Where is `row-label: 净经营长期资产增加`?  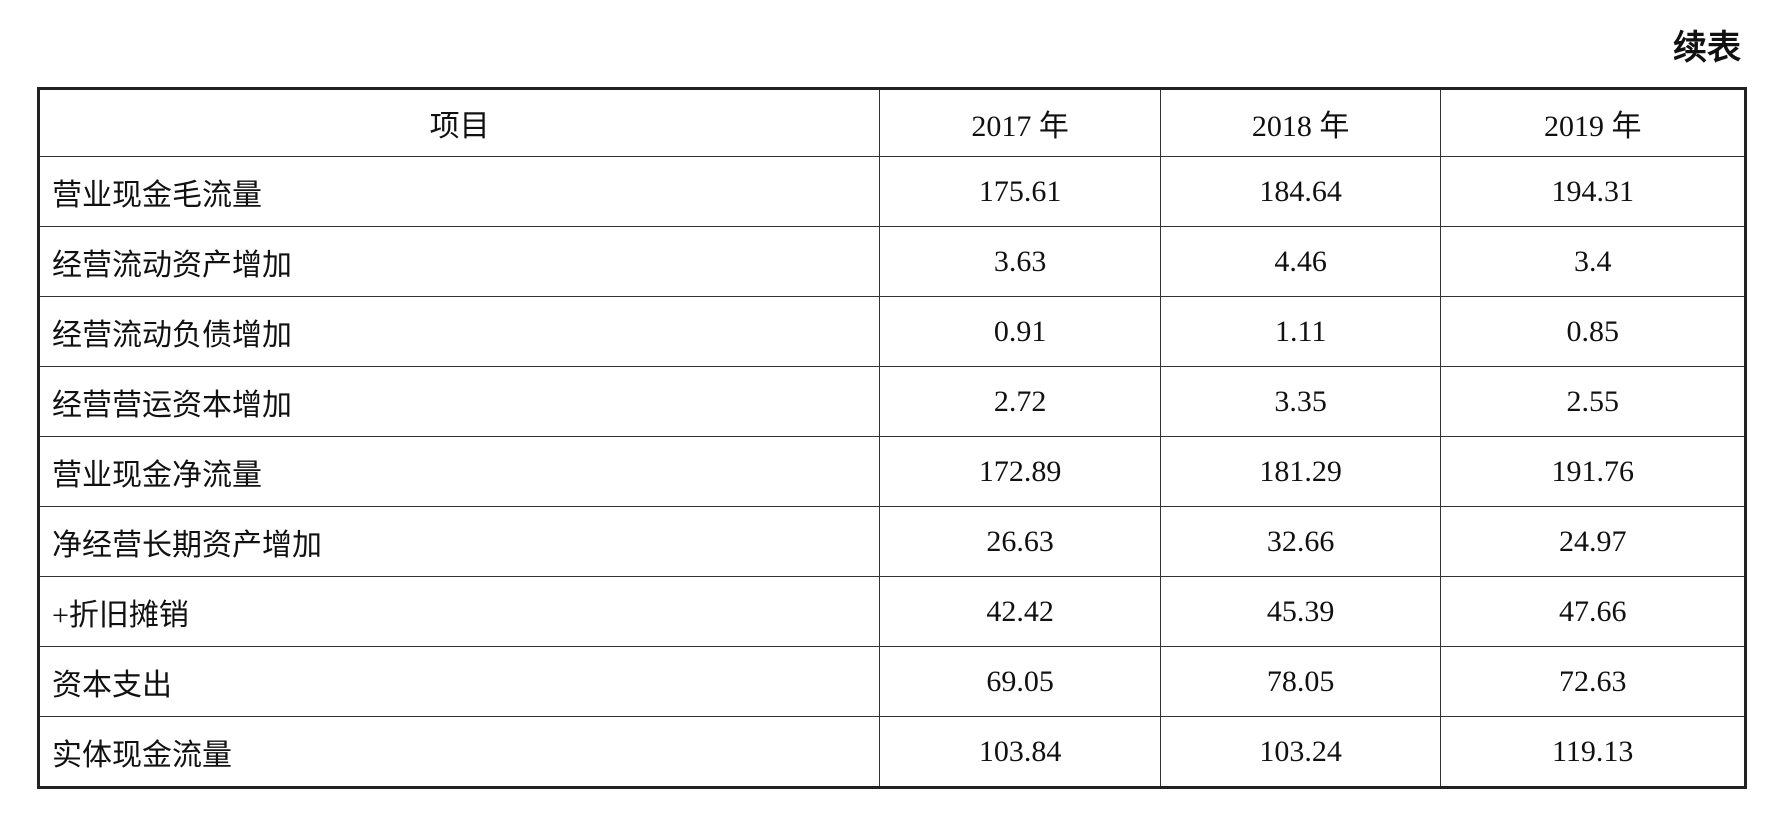
row-label: 净经营长期资产增加 is located at coordinates (459, 541).